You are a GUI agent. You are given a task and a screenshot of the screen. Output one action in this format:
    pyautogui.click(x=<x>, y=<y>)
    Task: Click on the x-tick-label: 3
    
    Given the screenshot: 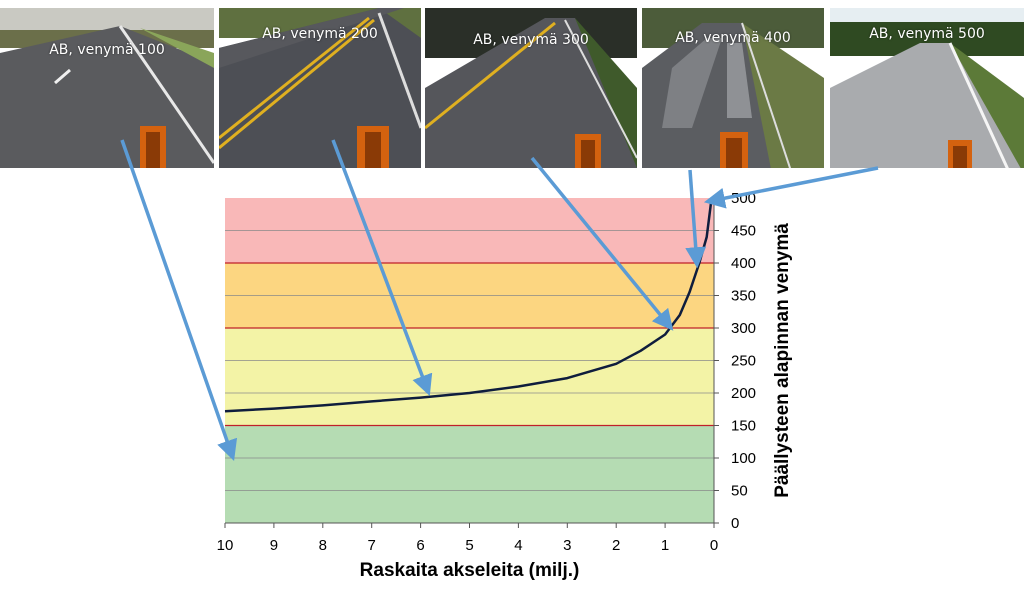 What is the action you would take?
    pyautogui.click(x=567, y=545)
    